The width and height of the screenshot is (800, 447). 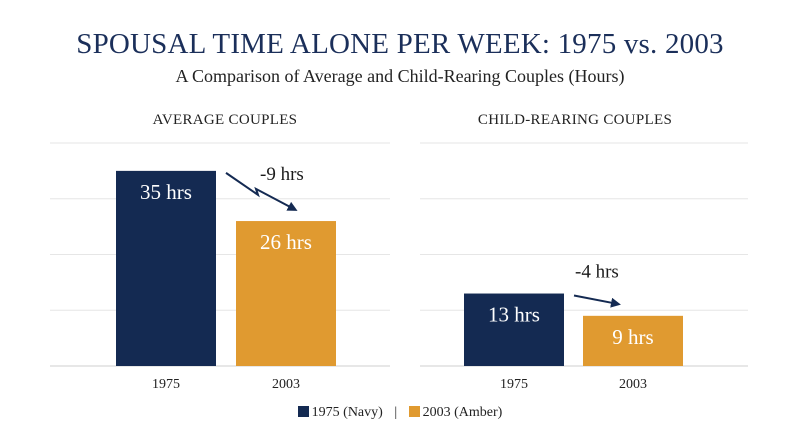 I want to click on bar-child-rearing-2003, so click(x=633, y=340).